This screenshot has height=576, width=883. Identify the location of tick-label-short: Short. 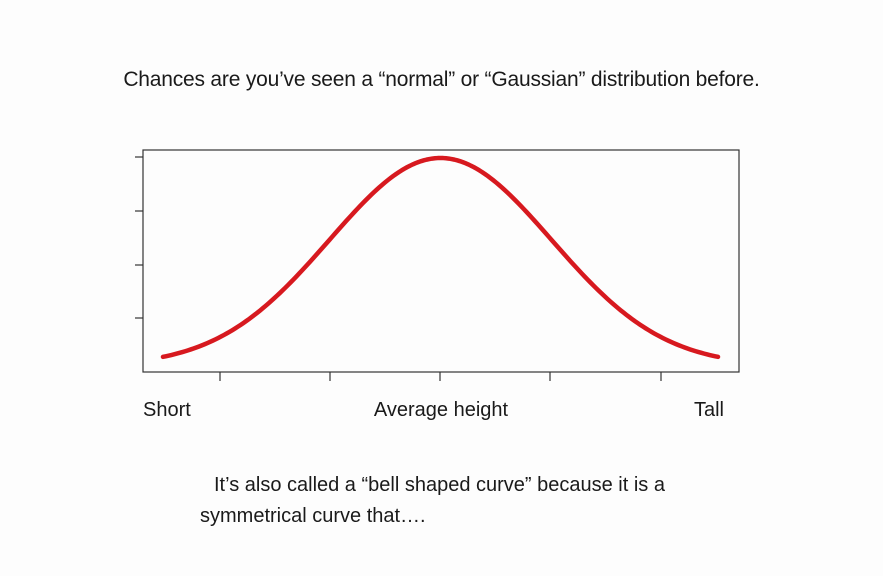
(167, 410).